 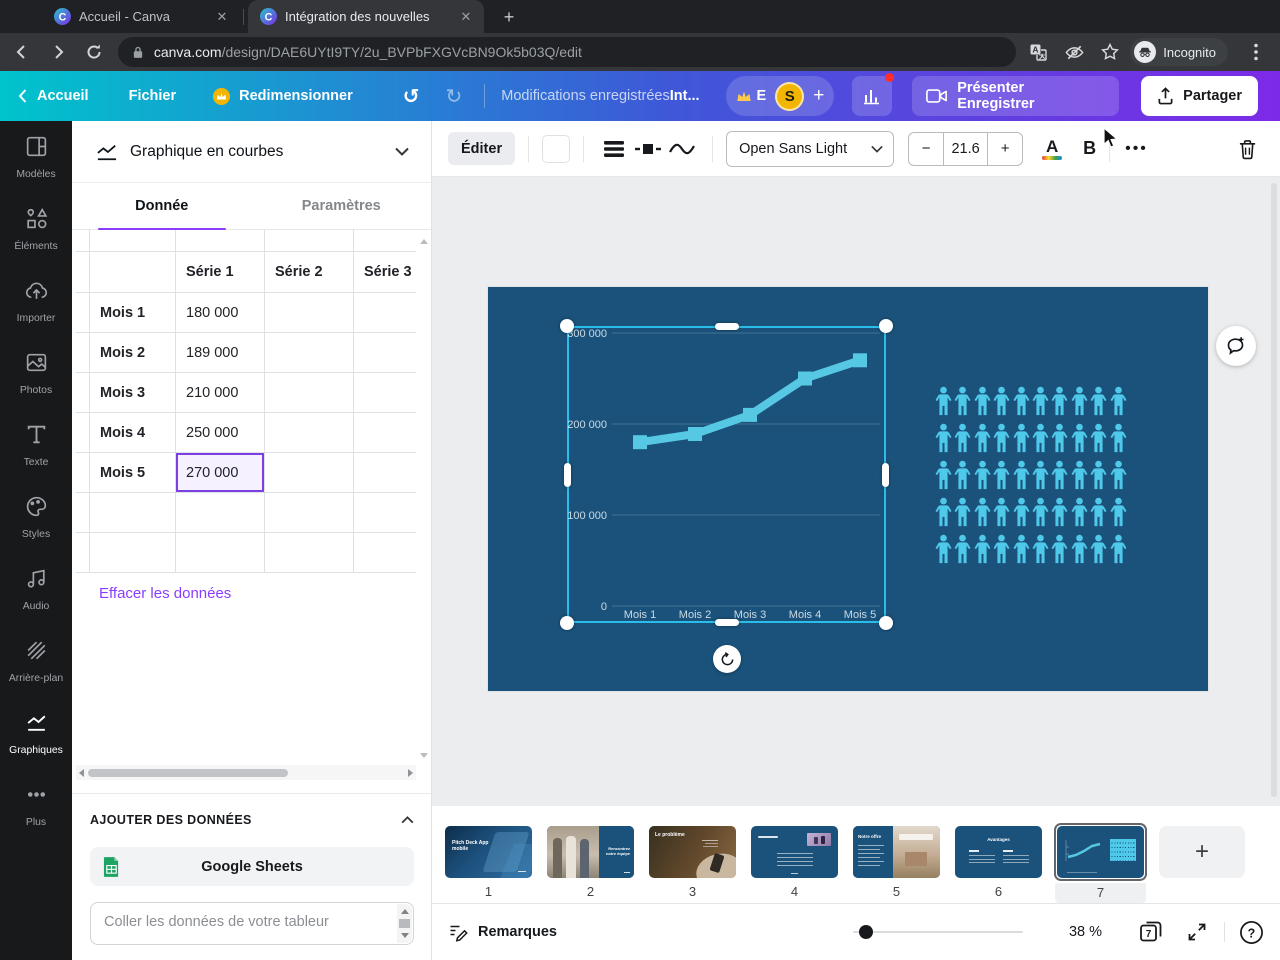 What do you see at coordinates (567, 474) in the screenshot?
I see `resize-handle-w` at bounding box center [567, 474].